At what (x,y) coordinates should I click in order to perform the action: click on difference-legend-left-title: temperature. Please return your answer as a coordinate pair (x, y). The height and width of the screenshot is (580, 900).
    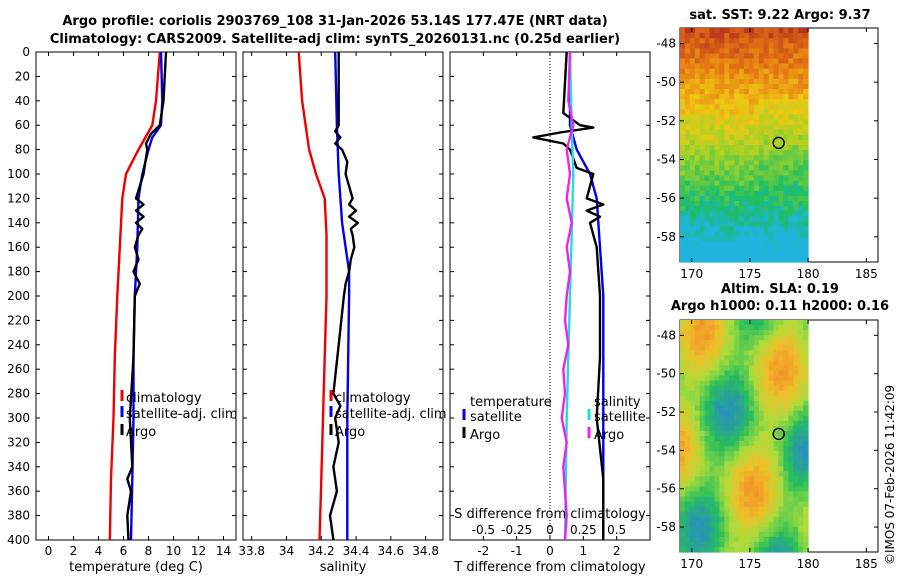
    Looking at the image, I should click on (511, 402).